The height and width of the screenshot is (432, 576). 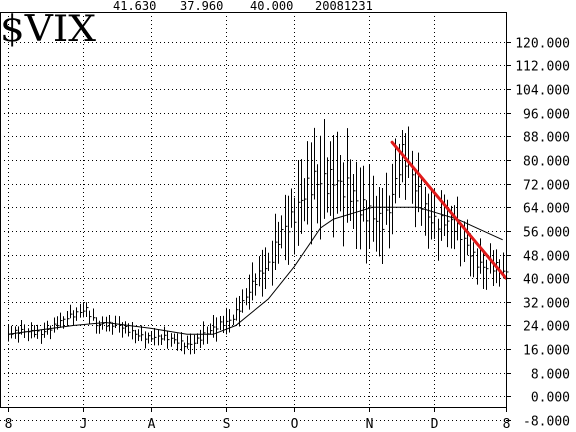 I want to click on trendline-layer, so click(x=449, y=210).